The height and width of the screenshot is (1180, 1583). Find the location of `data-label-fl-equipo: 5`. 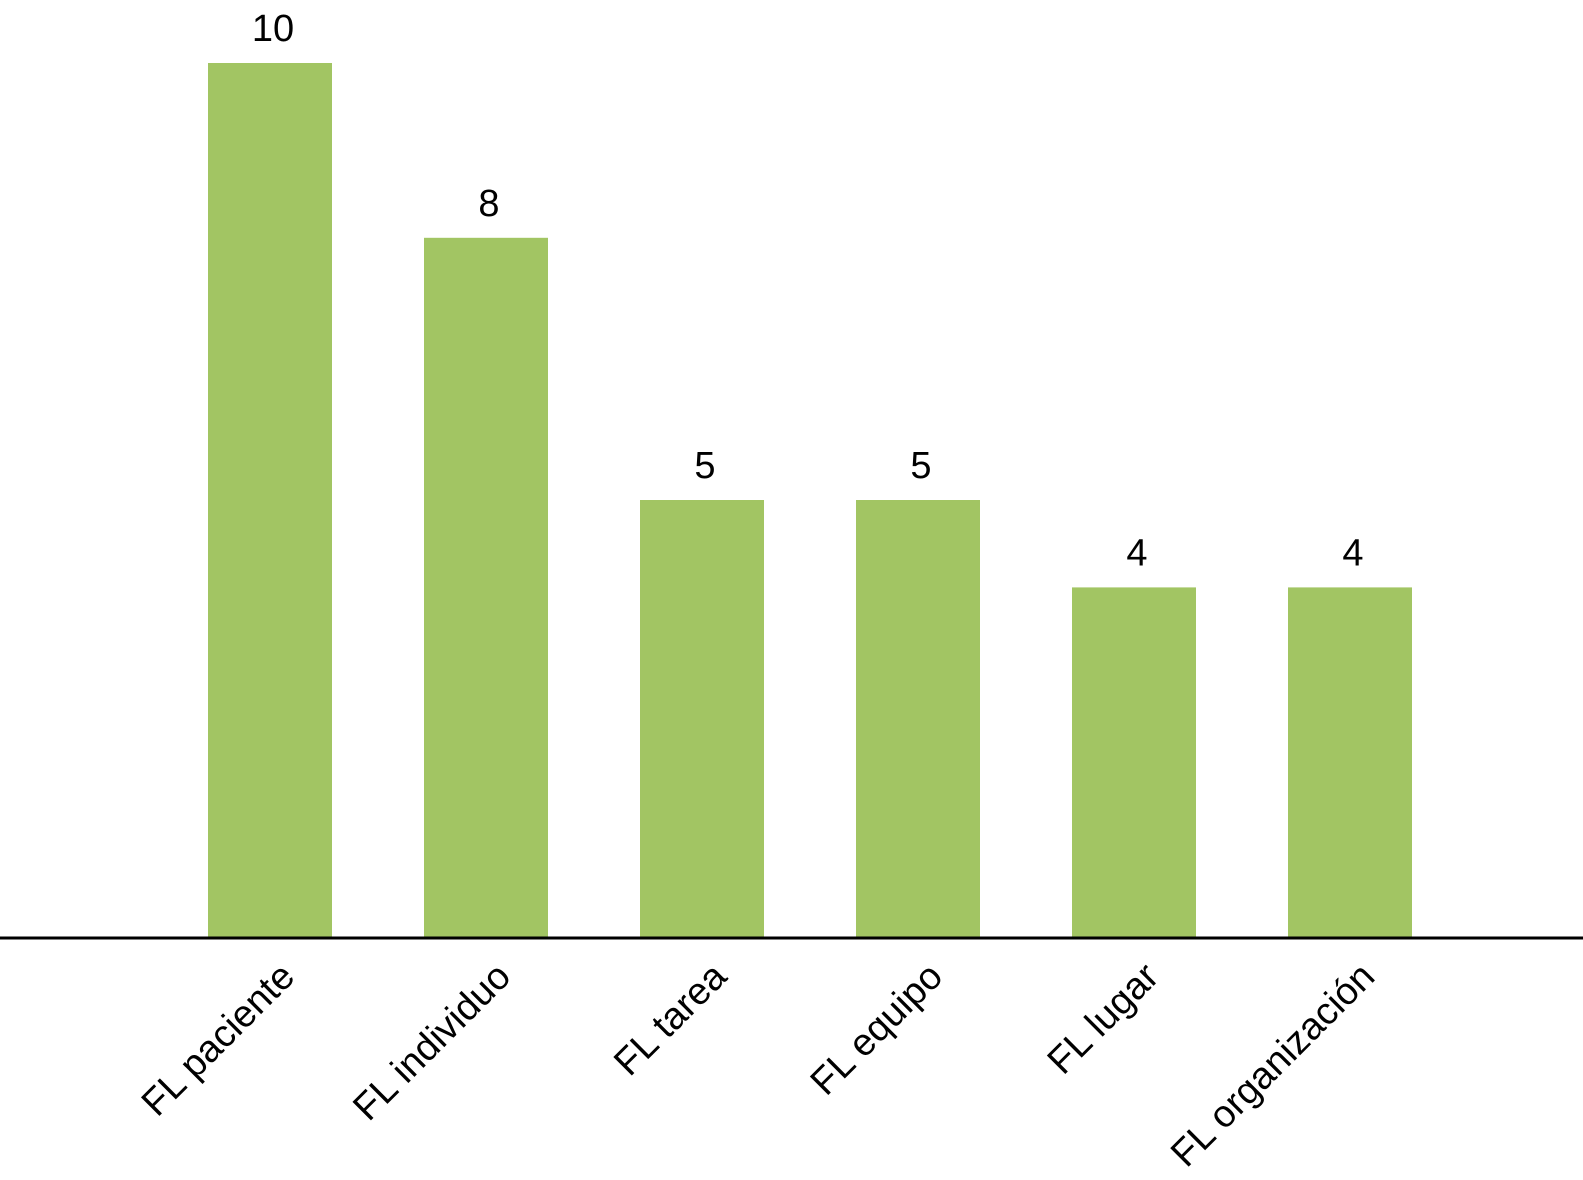

data-label-fl-equipo: 5 is located at coordinates (920, 466).